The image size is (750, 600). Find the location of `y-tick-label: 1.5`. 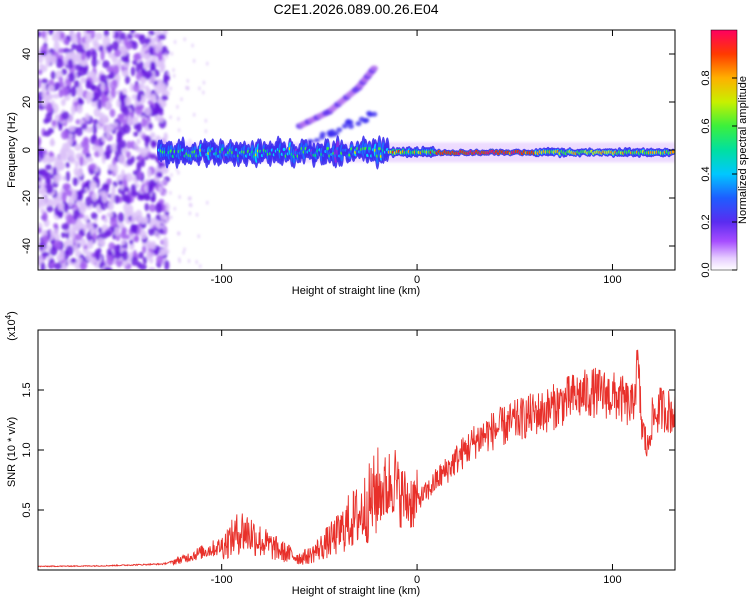

y-tick-label: 1.5 is located at coordinates (27, 389).